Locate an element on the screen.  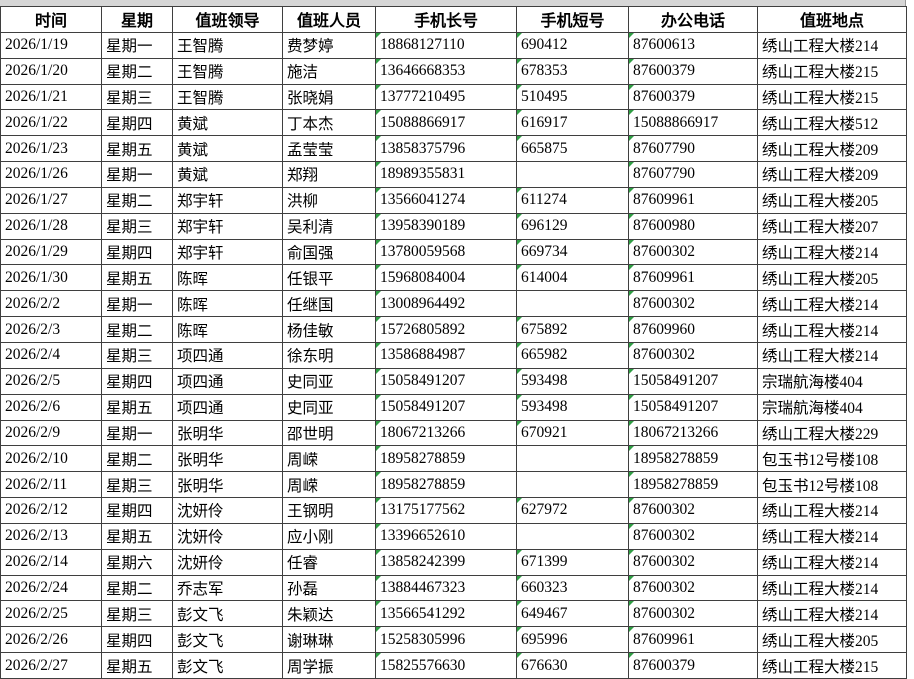
cell-duty-person: 费梦婷 is located at coordinates (329, 45).